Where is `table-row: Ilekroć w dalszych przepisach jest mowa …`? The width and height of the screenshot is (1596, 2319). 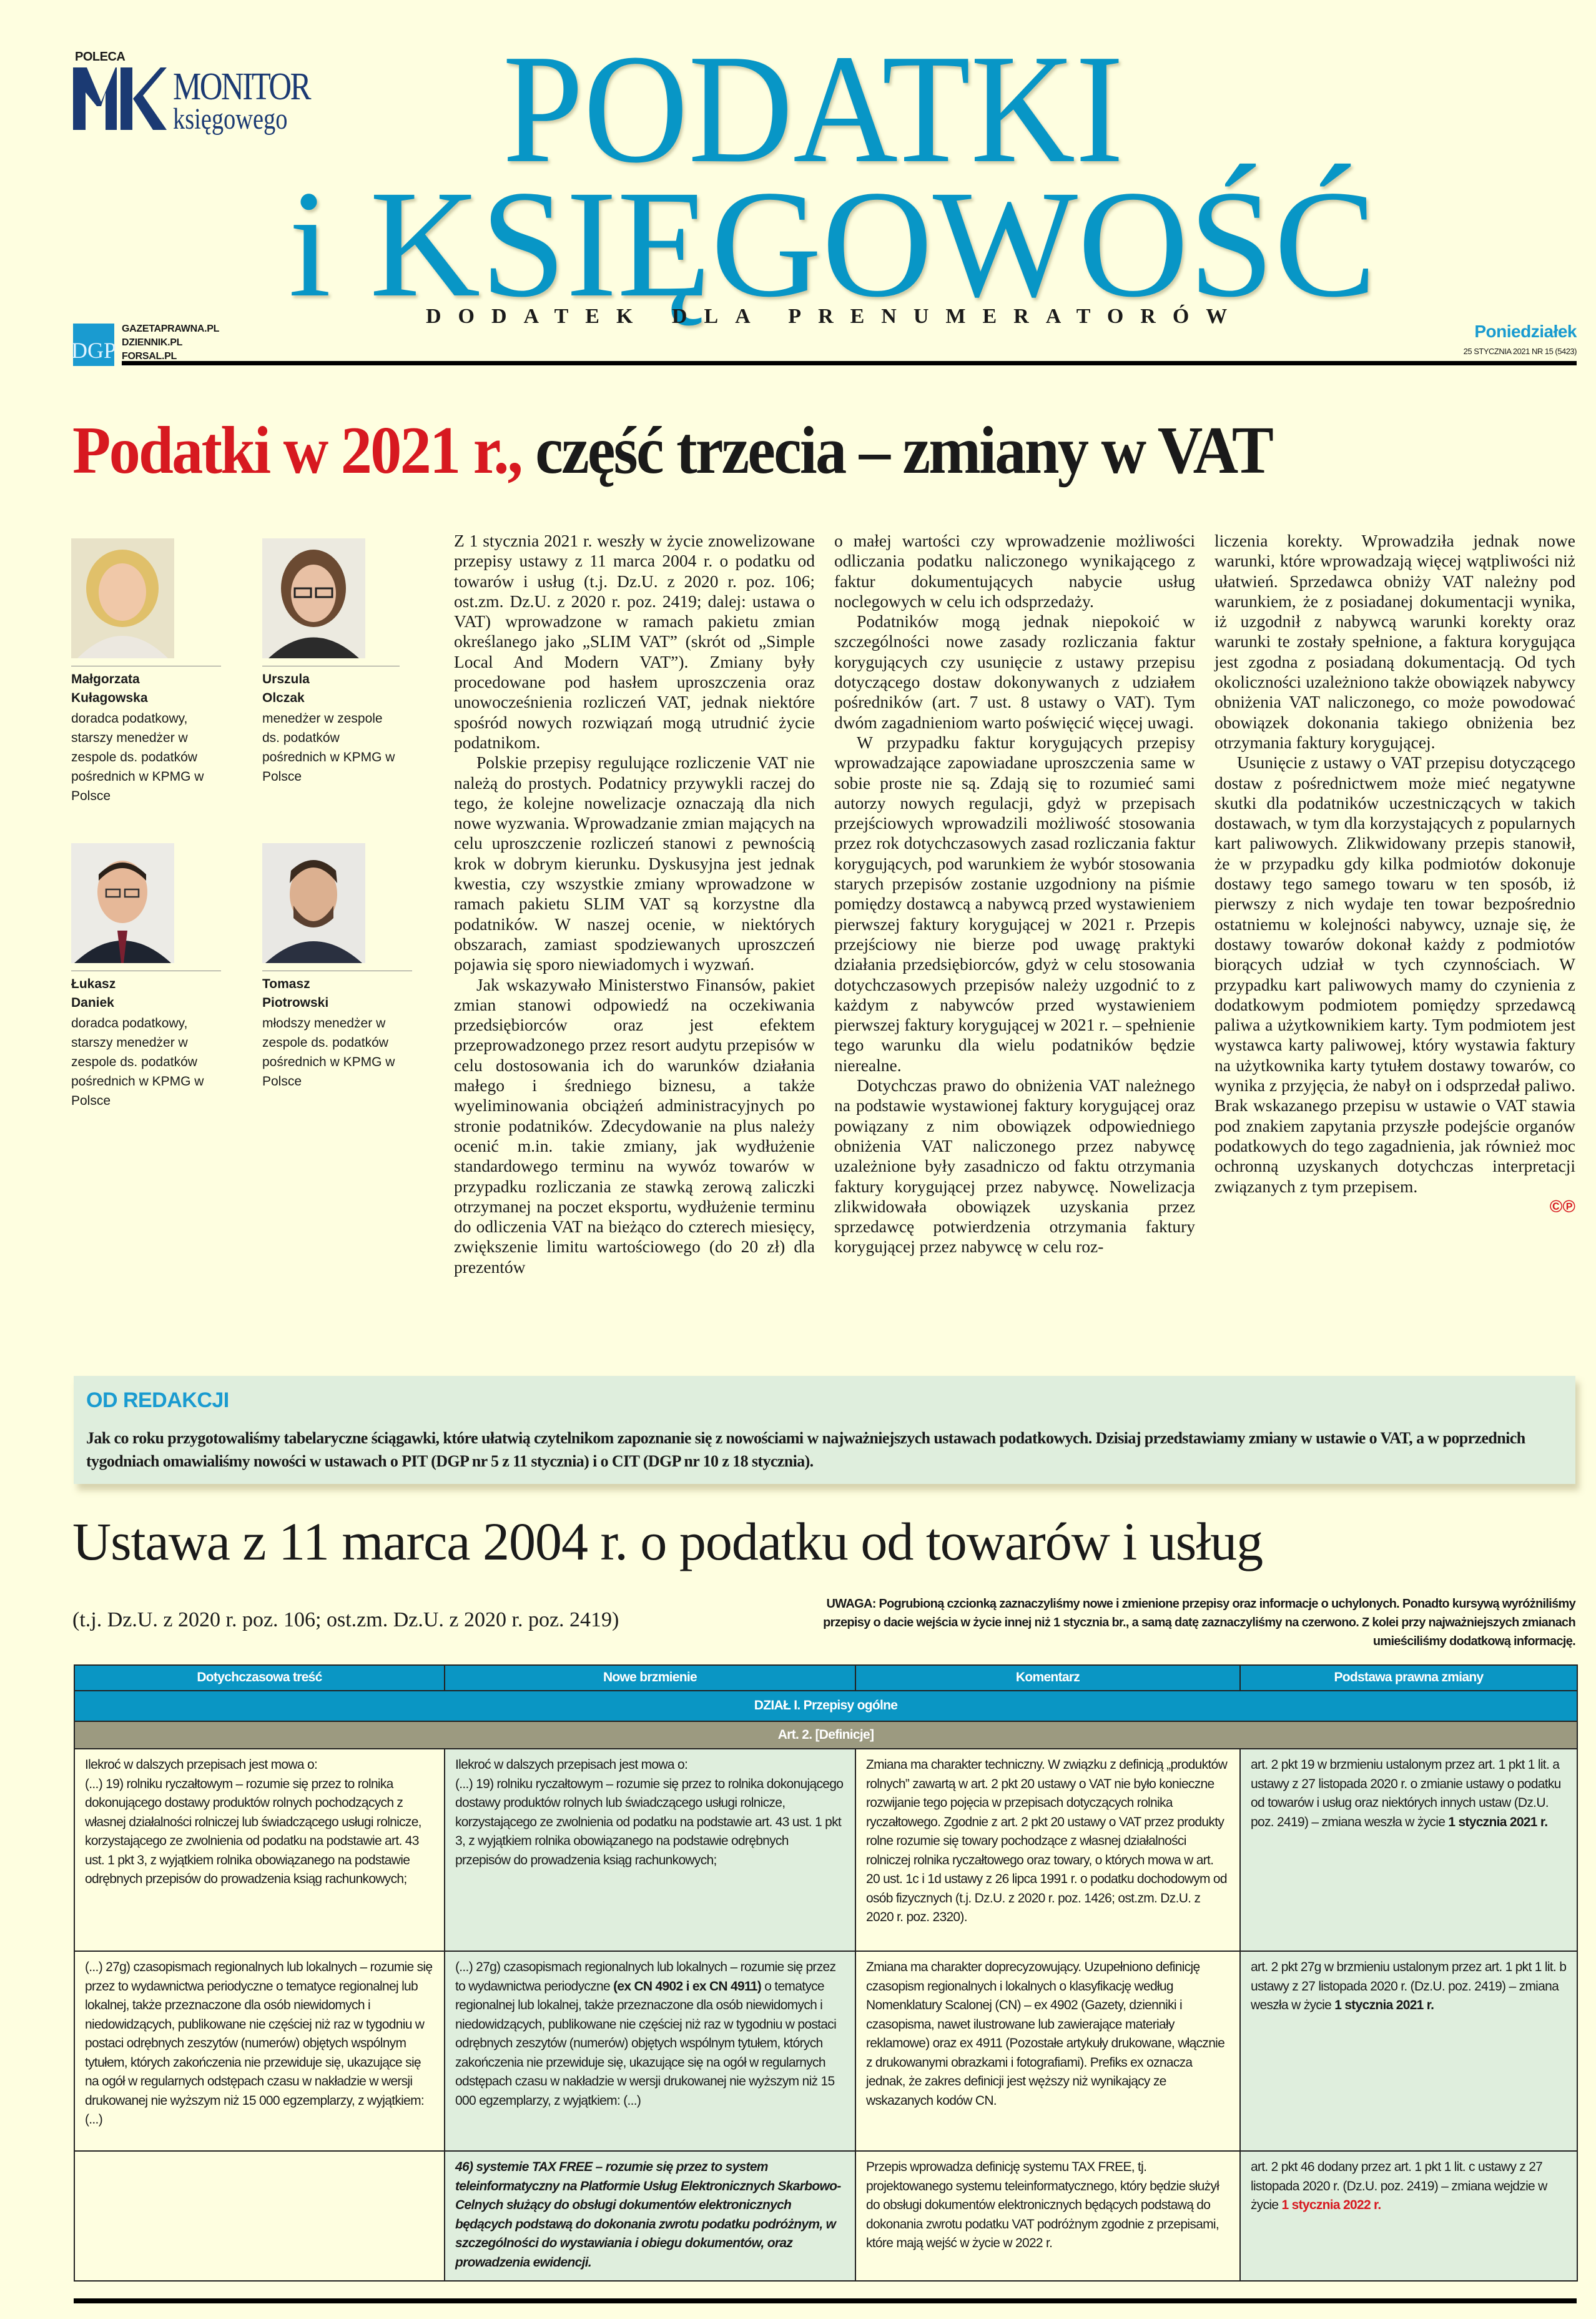
table-row: Ilekroć w dalszych przepisach jest mowa … is located at coordinates (826, 1850).